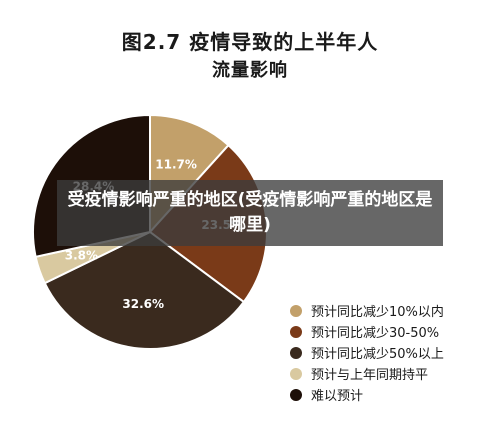  Describe the element at coordinates (337, 396) in the screenshot. I see `legend-label-5: 难以预计` at that location.